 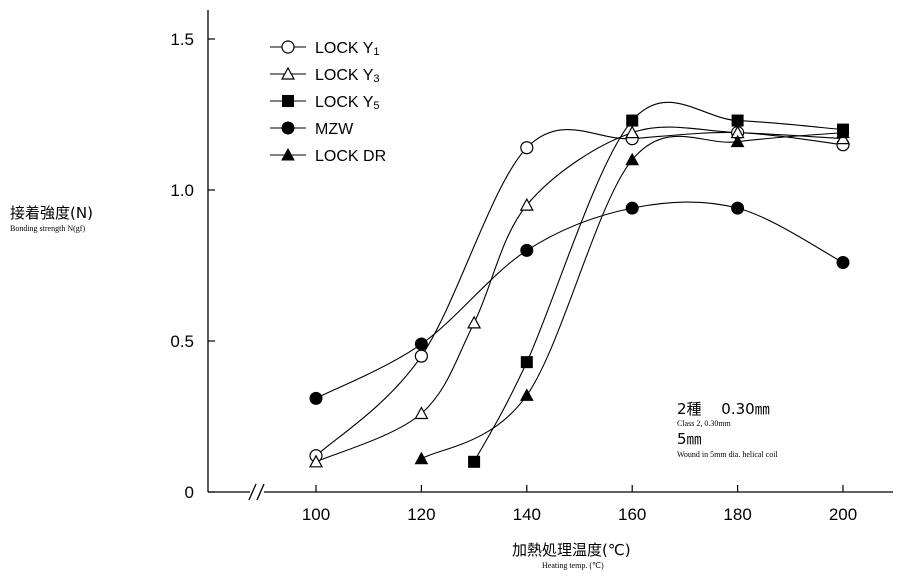 I want to click on x-tick-label: 180, so click(x=737, y=514).